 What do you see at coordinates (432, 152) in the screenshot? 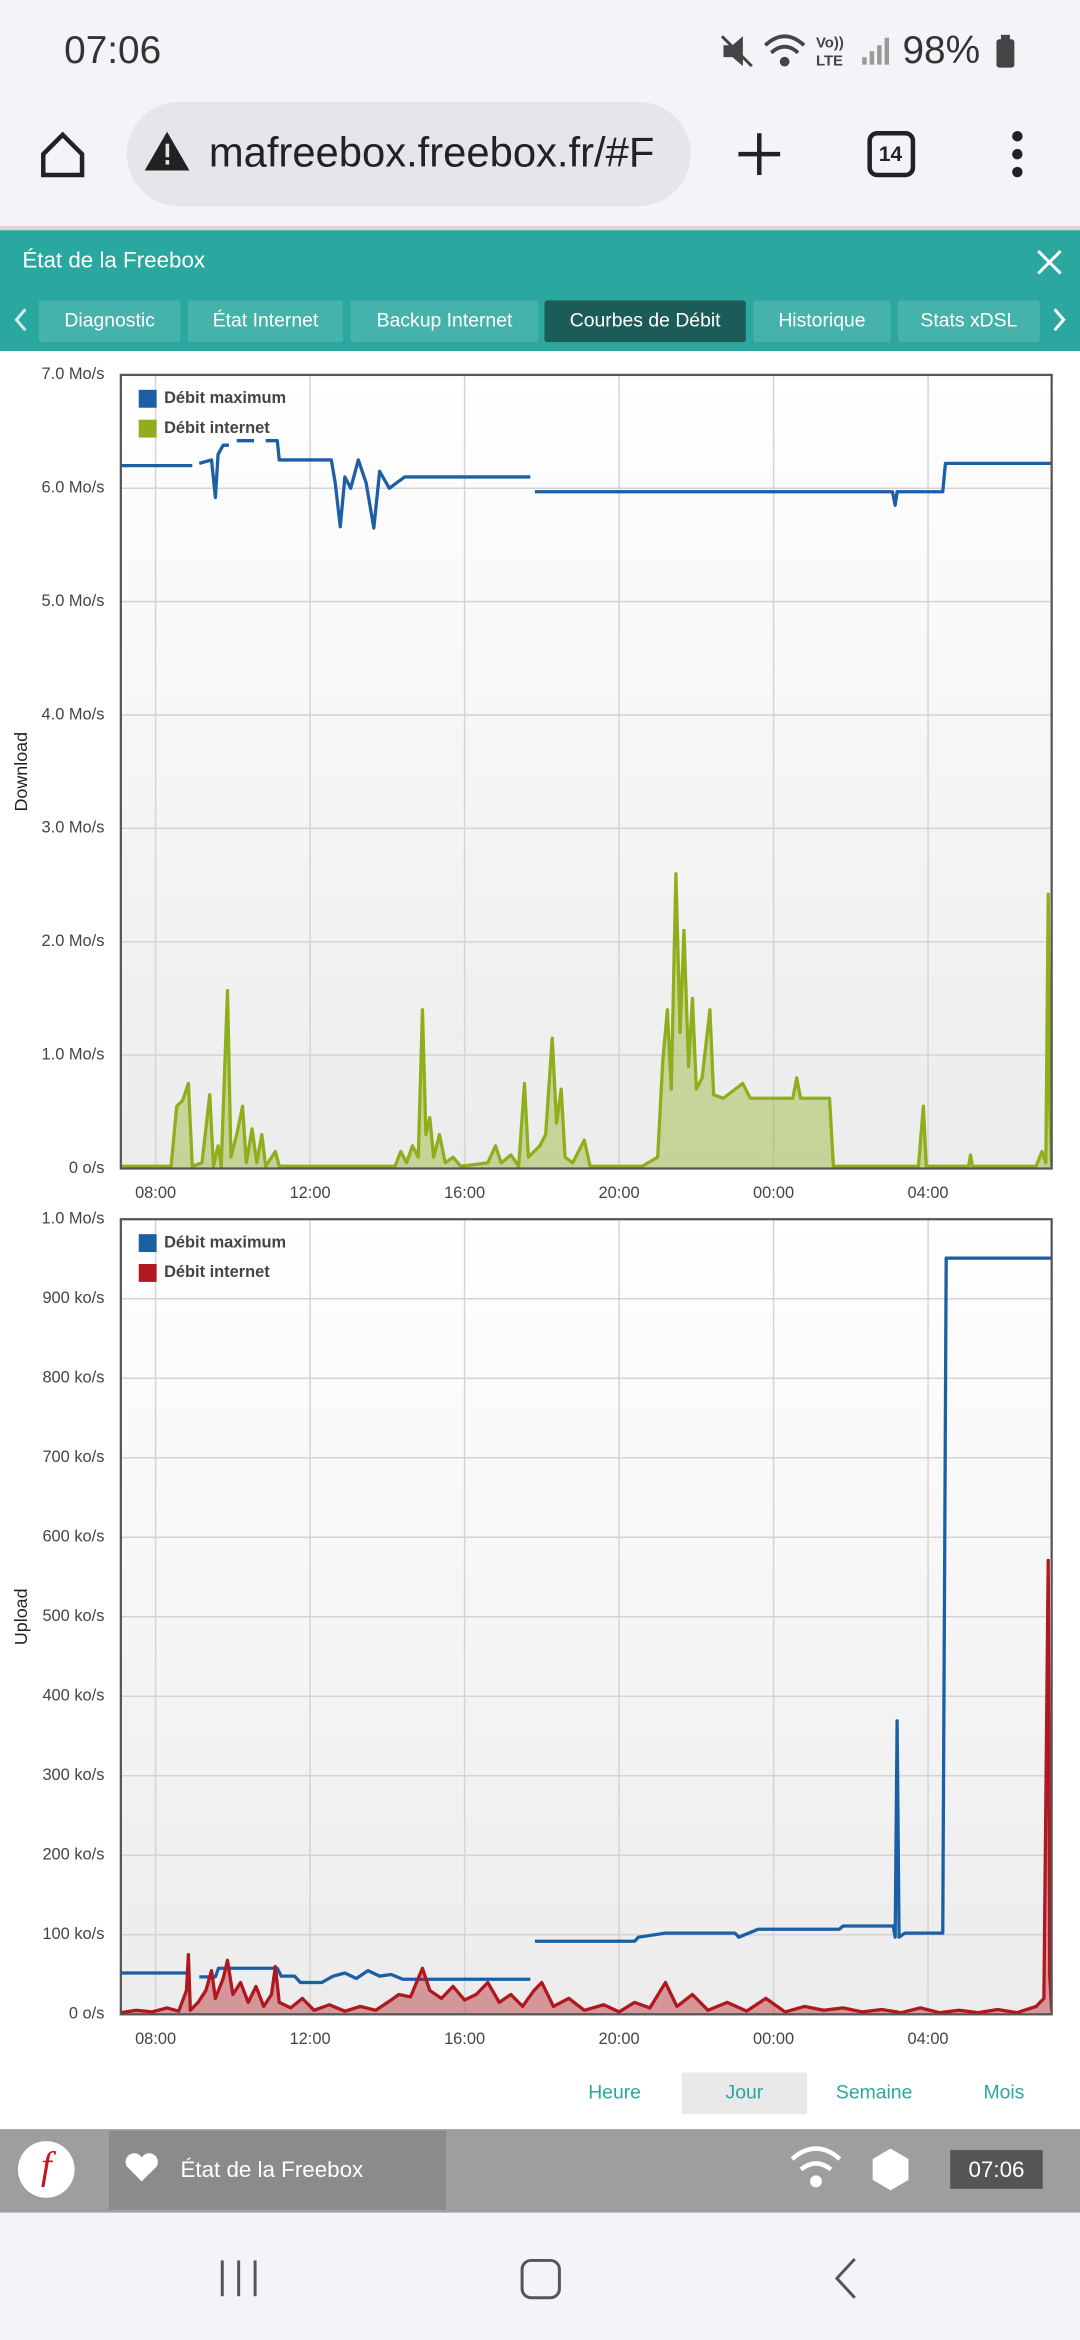
I see `url-text: mafreebox.freebox.fr/#F` at bounding box center [432, 152].